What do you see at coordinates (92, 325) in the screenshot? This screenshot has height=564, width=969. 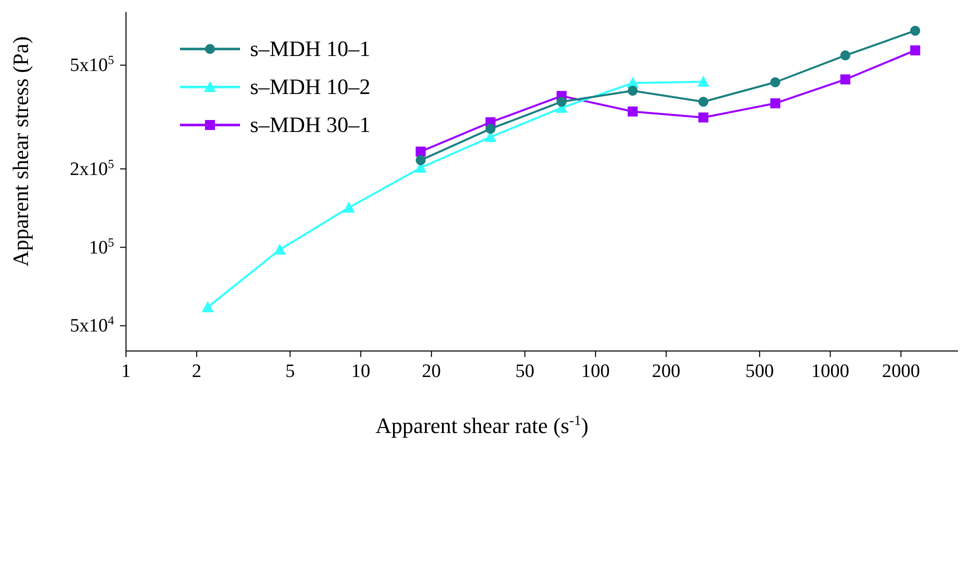 I see `y-tick-label: 5x10$^{4}$` at bounding box center [92, 325].